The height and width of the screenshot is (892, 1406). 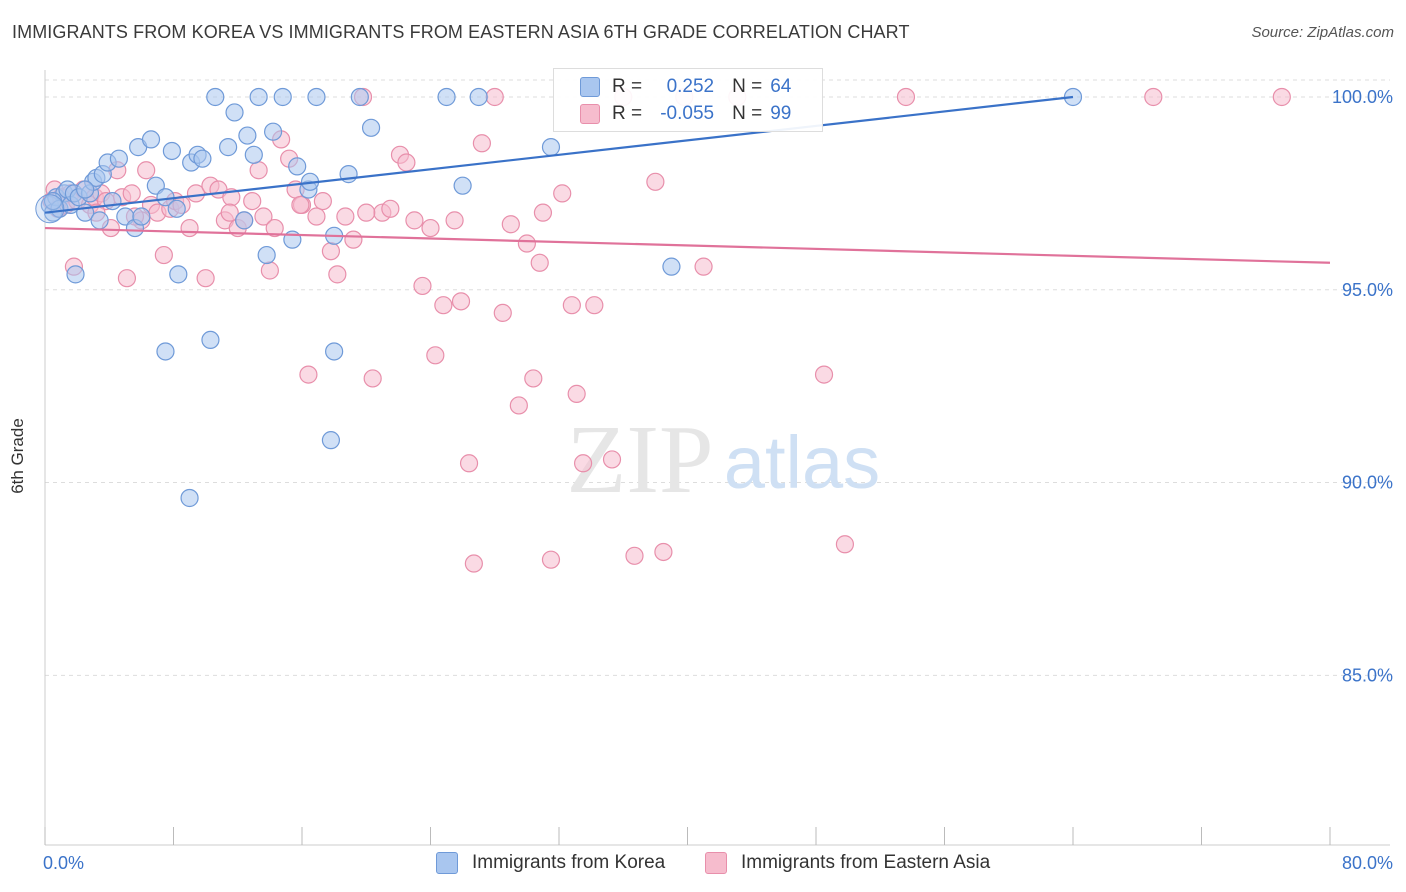 I want to click on legend-row-eastasia: R = -0.055 N = 99, so click(x=685, y=114).